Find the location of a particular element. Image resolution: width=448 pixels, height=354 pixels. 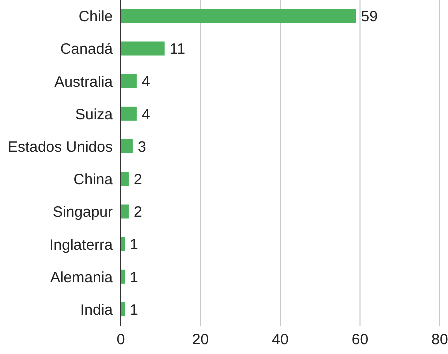

y-tick-label: Inglaterra is located at coordinates (82, 245).